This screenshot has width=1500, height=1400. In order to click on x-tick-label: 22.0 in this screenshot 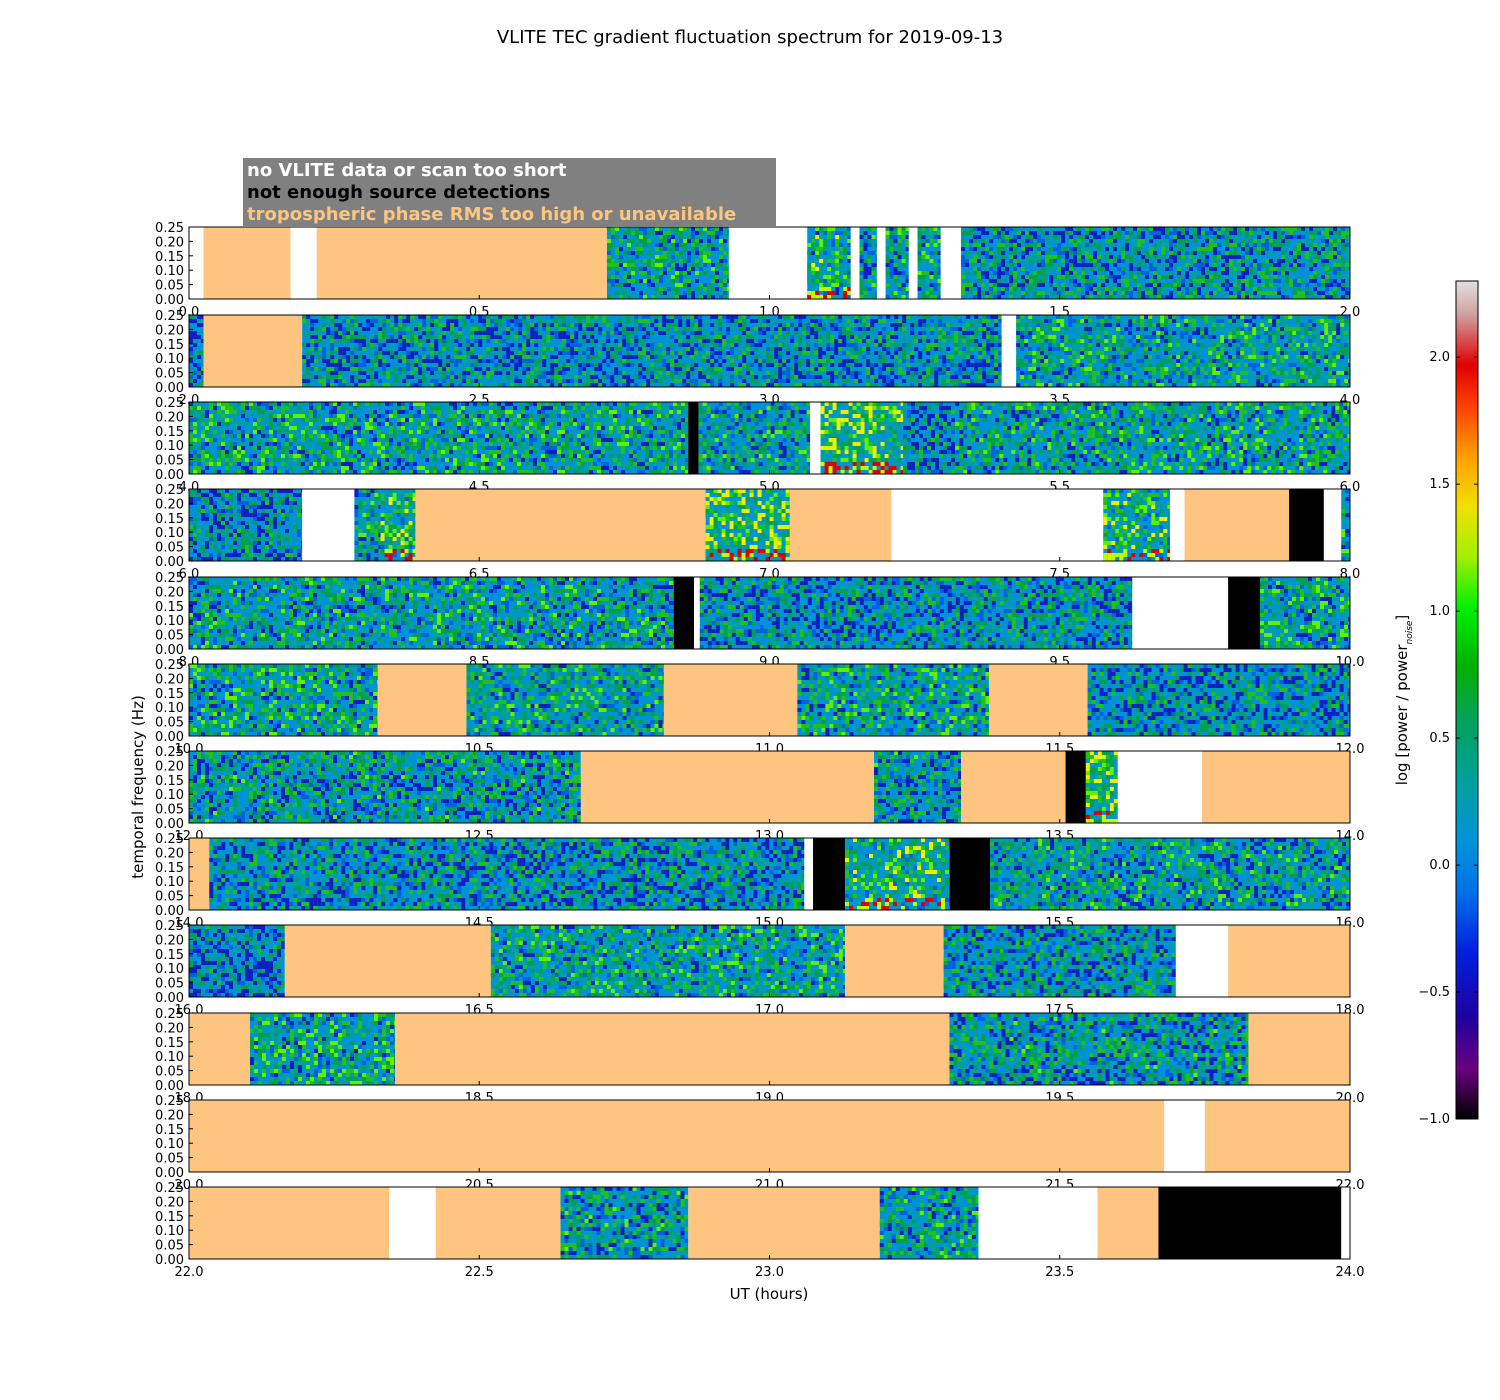, I will do `click(189, 1272)`.